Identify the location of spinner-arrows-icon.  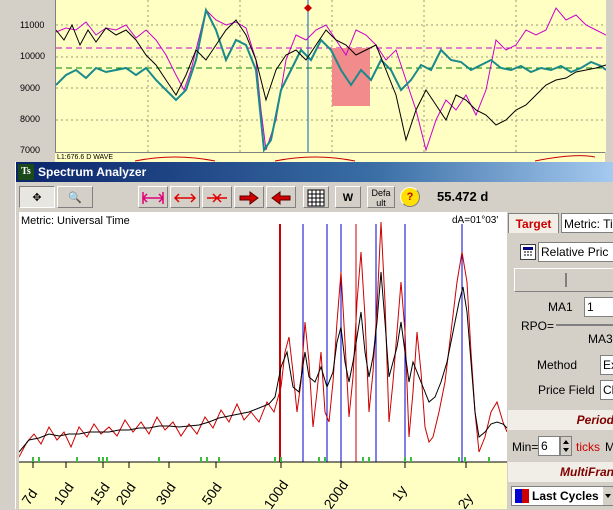
(566, 446).